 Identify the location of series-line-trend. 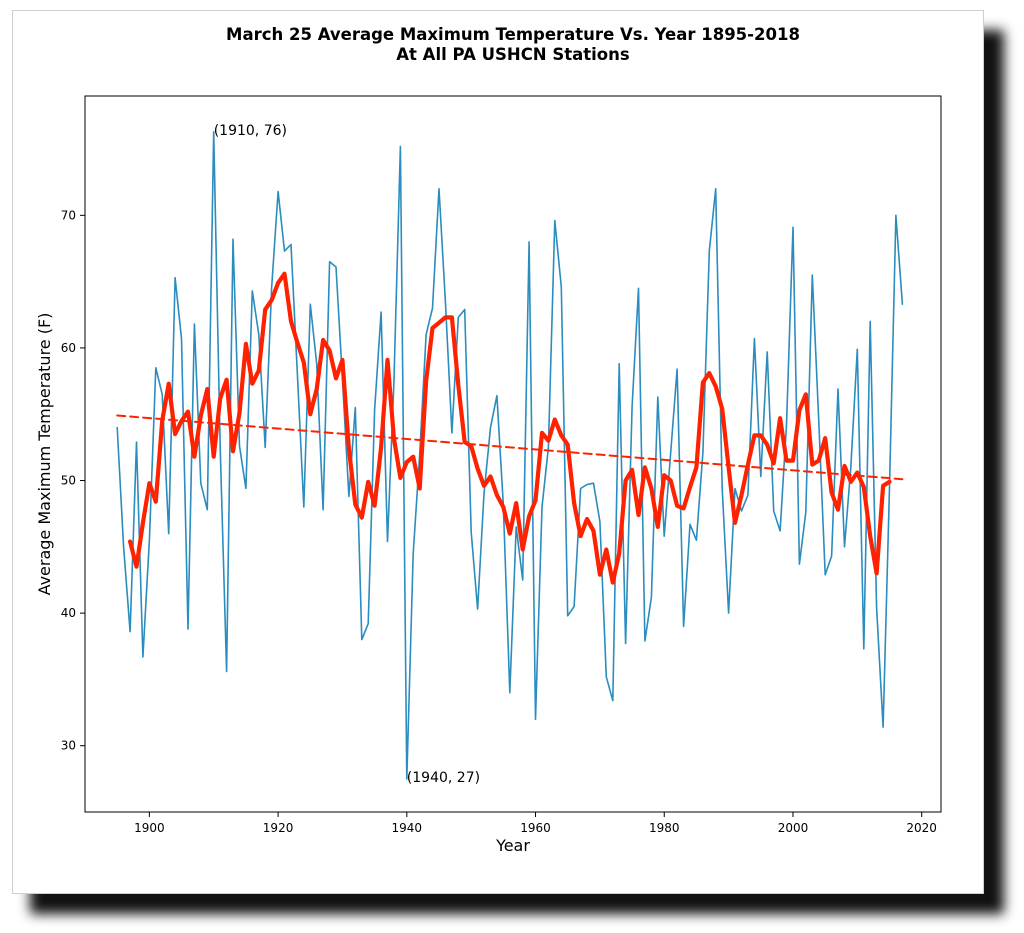
(510, 447).